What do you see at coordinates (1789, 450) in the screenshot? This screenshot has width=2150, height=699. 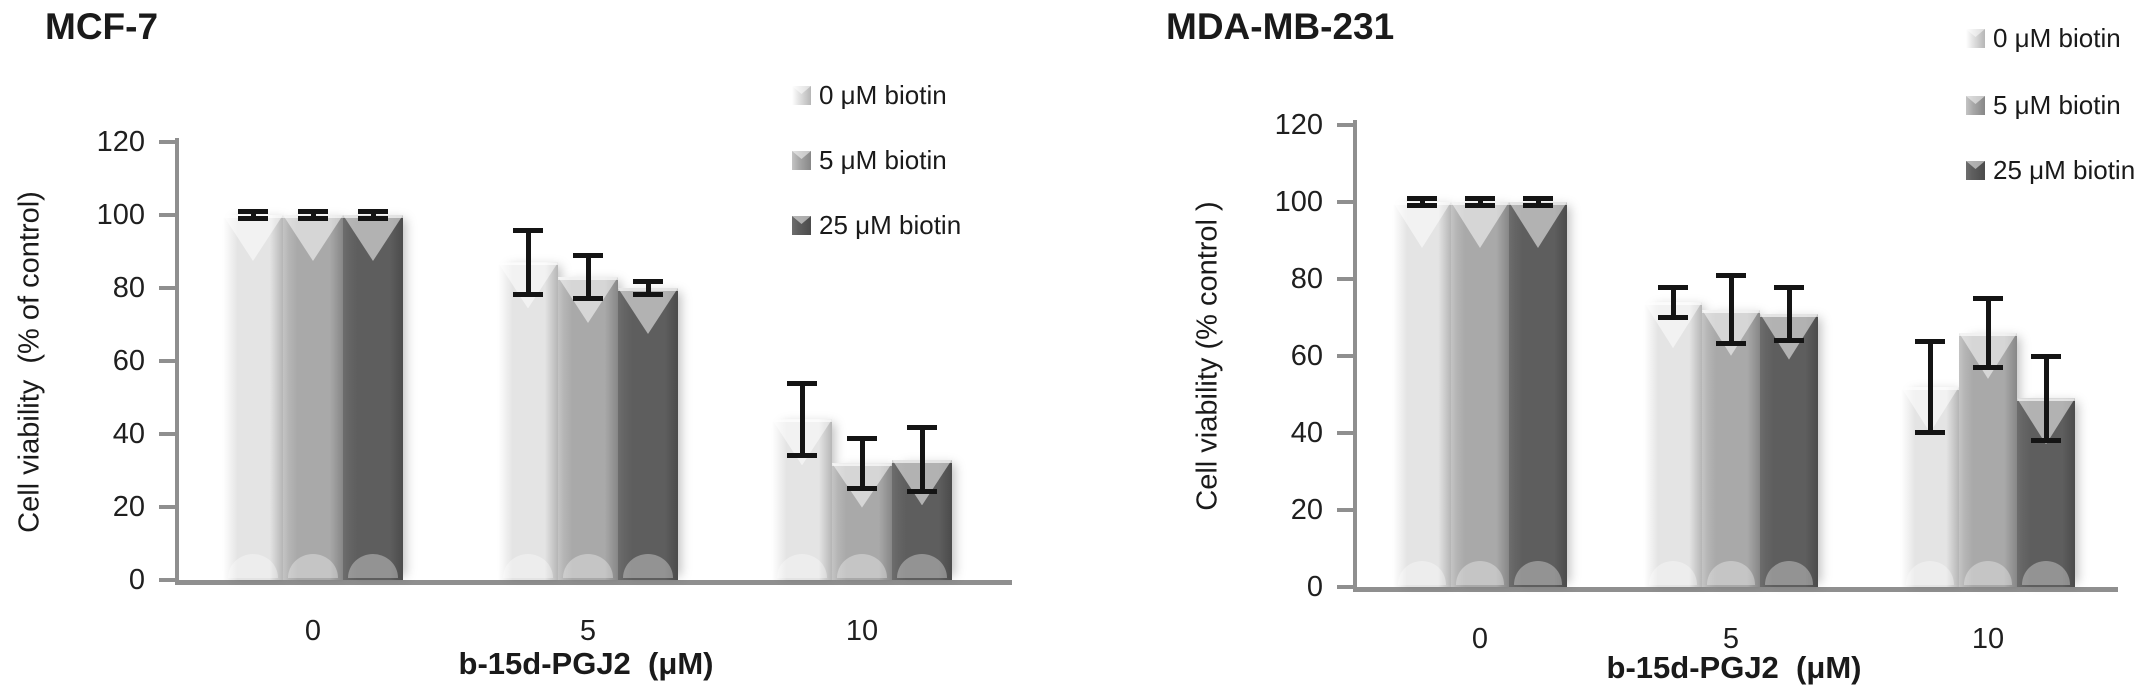 I see `bar-group1-series2` at bounding box center [1789, 450].